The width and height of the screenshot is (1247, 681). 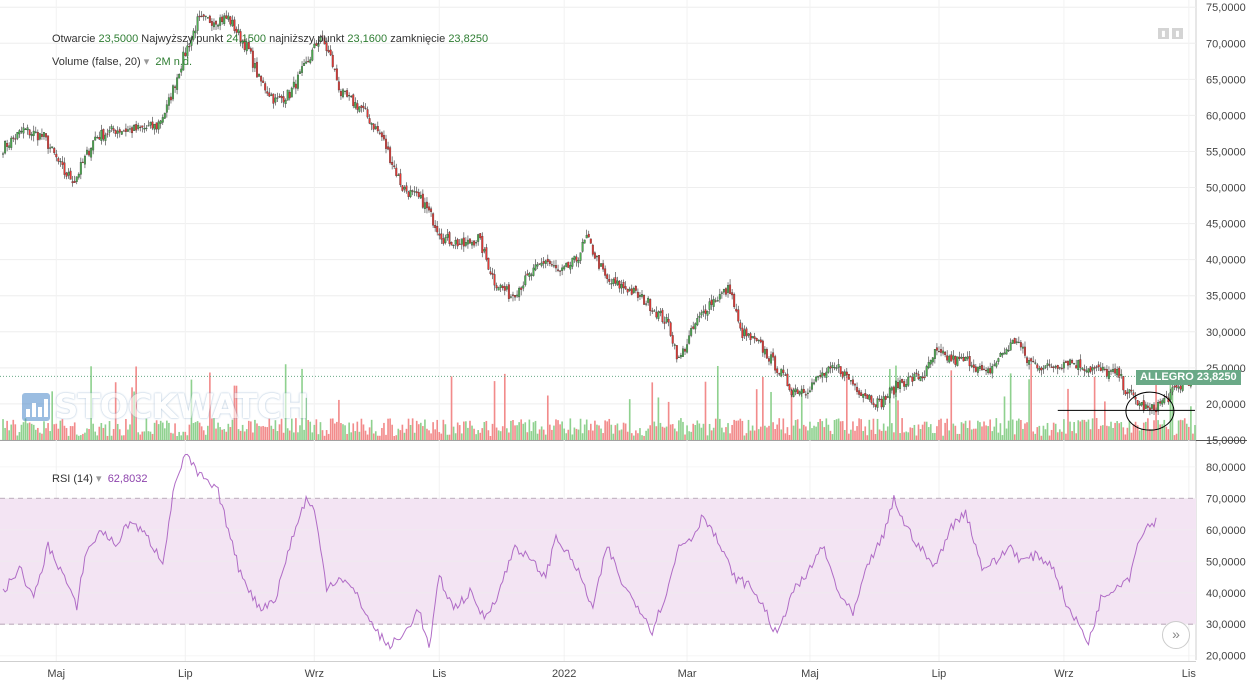 I want to click on time-tick-label: Wrz, so click(x=1063, y=674).